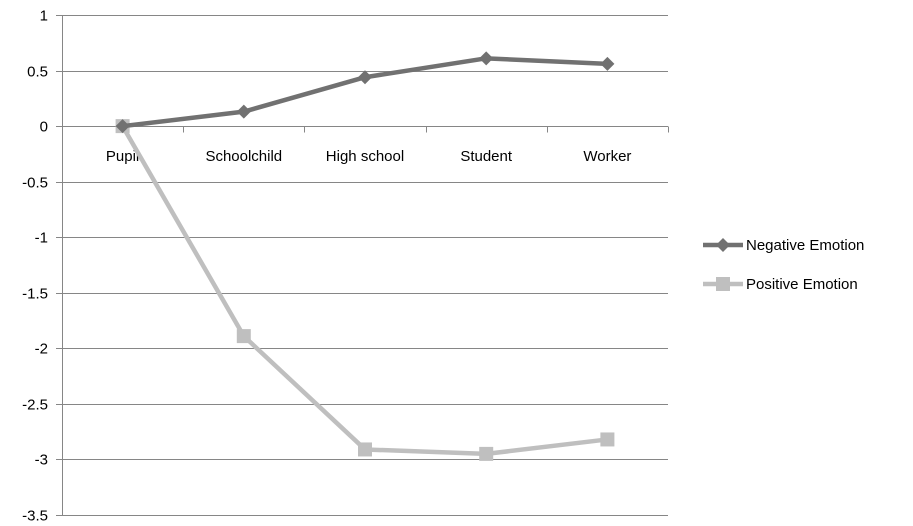 The width and height of the screenshot is (913, 526). What do you see at coordinates (607, 156) in the screenshot?
I see `x-category-label: Worker` at bounding box center [607, 156].